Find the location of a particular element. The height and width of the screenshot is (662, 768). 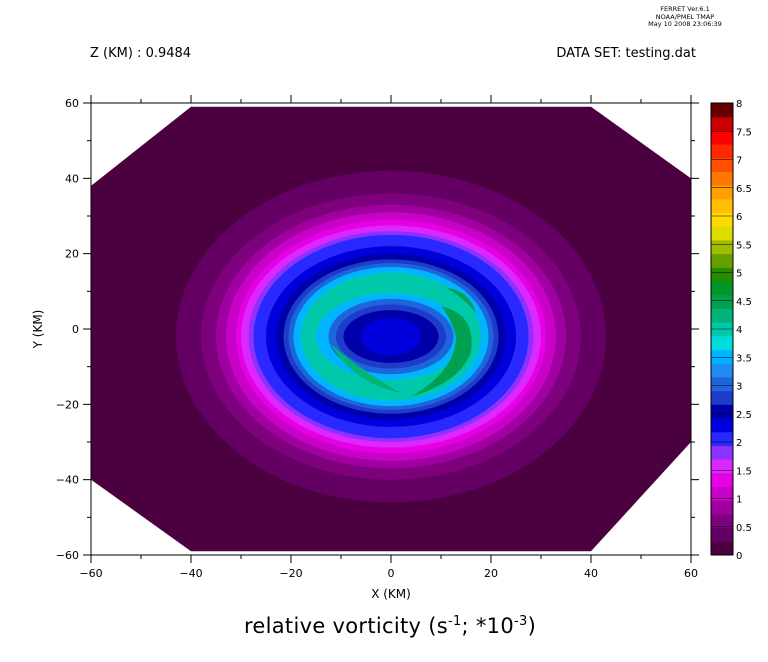

colorbar-tick-label: 7.5 is located at coordinates (744, 132).